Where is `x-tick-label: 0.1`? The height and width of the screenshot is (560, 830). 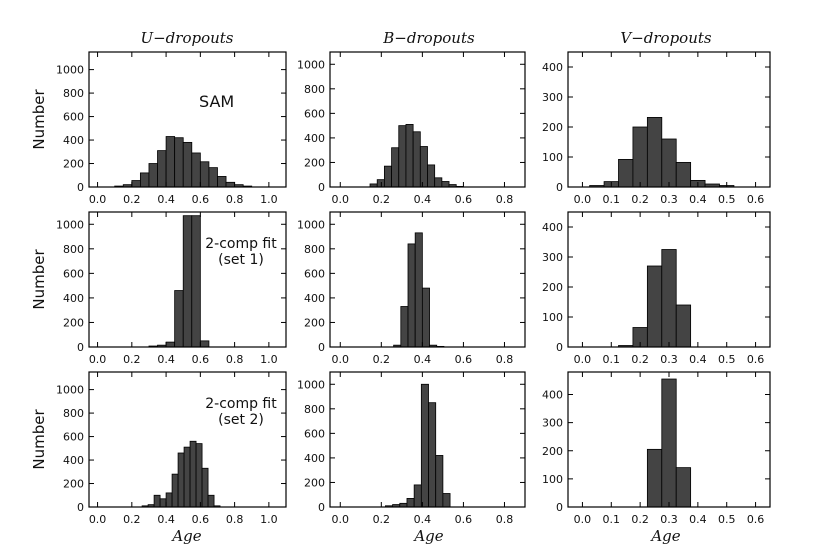
x-tick-label: 0.1 is located at coordinates (612, 199).